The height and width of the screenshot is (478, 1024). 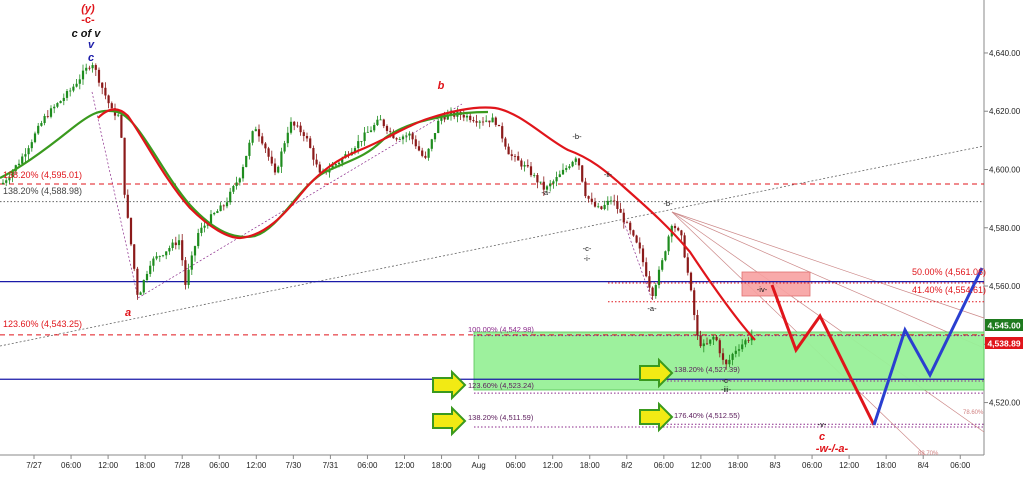 What do you see at coordinates (367, 465) in the screenshot?
I see `time-tick-label: 06:00` at bounding box center [367, 465].